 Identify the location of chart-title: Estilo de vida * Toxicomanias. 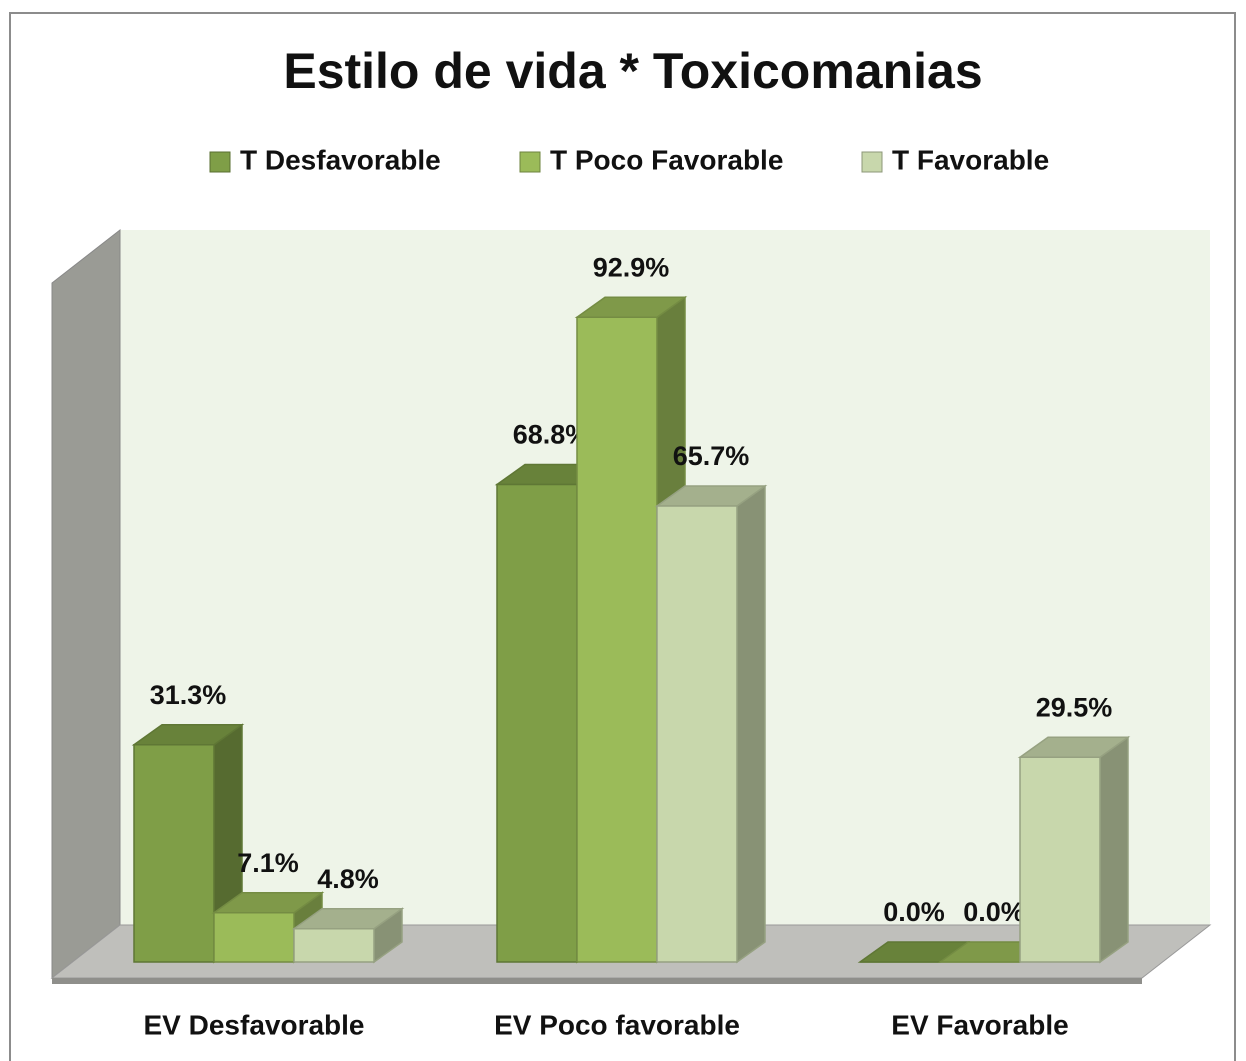
(632, 71).